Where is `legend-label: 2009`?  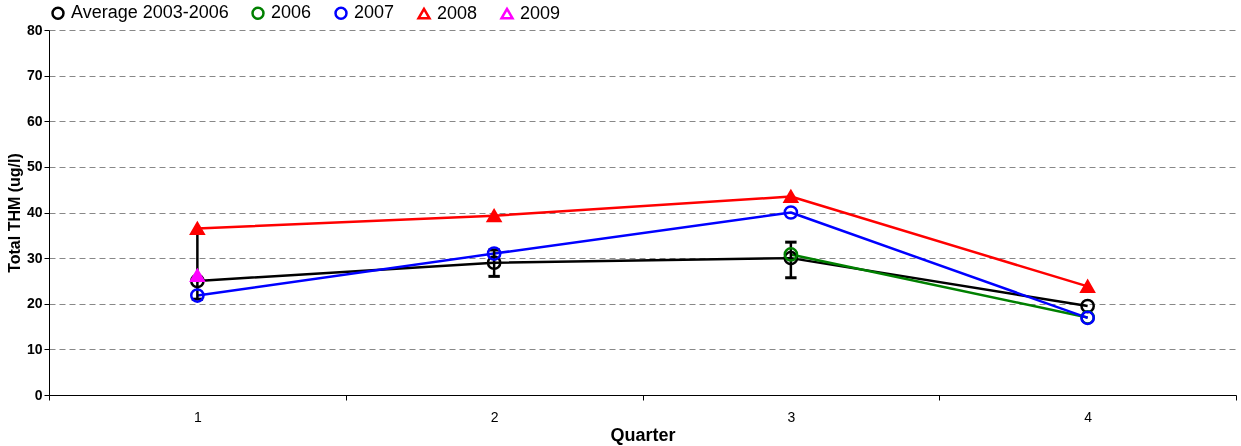 legend-label: 2009 is located at coordinates (540, 12).